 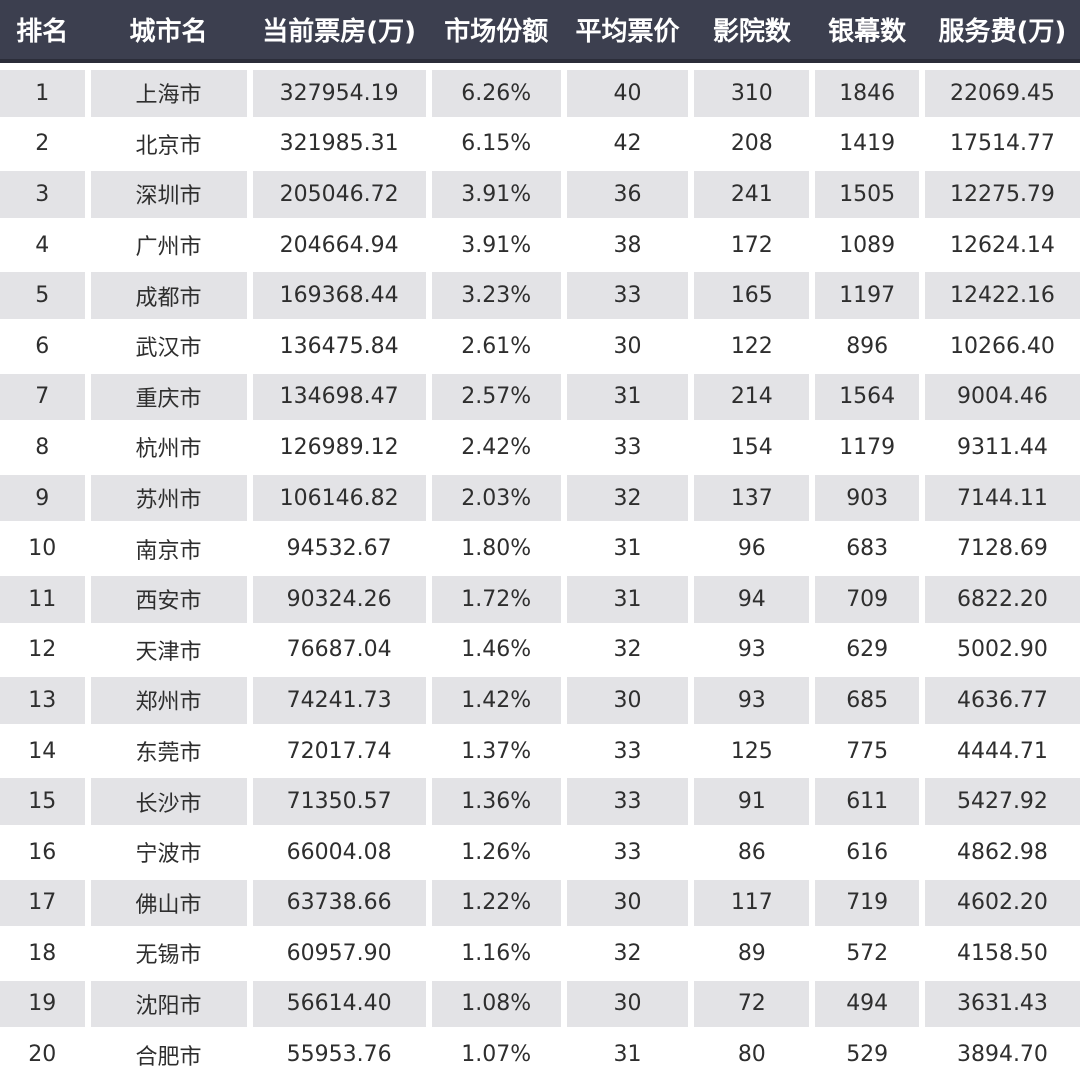 What do you see at coordinates (496, 1054) in the screenshot?
I see `market-share-cell: 1.07%` at bounding box center [496, 1054].